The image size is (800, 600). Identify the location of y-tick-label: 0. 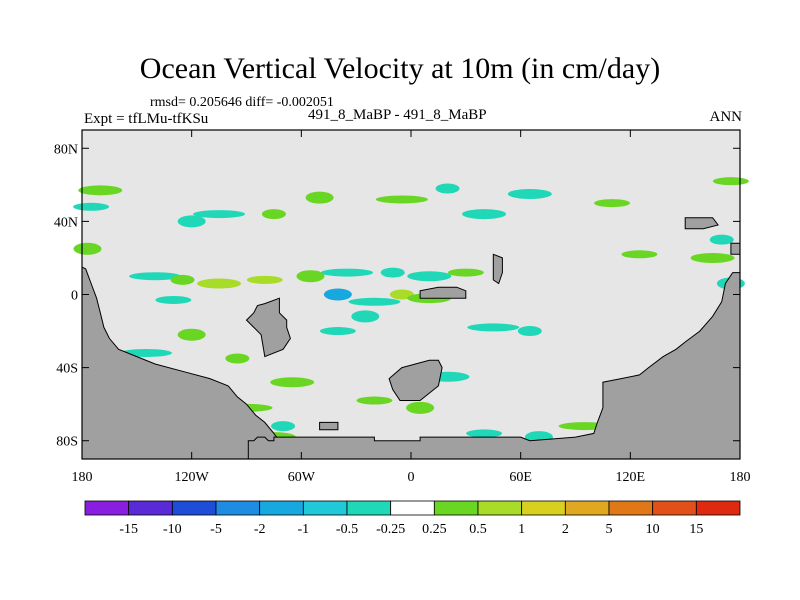
(74, 296).